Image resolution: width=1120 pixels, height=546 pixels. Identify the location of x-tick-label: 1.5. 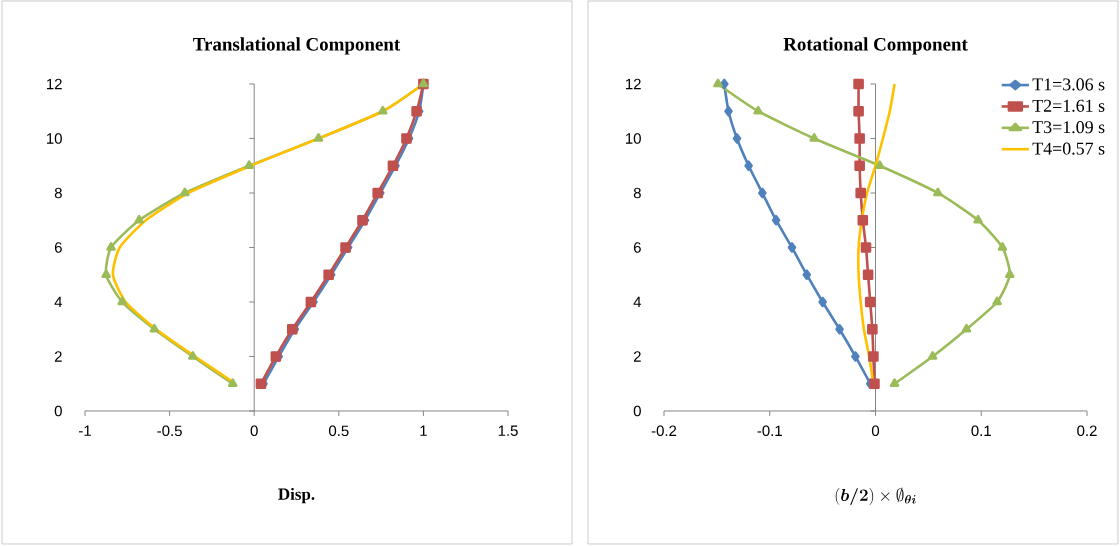
(508, 430).